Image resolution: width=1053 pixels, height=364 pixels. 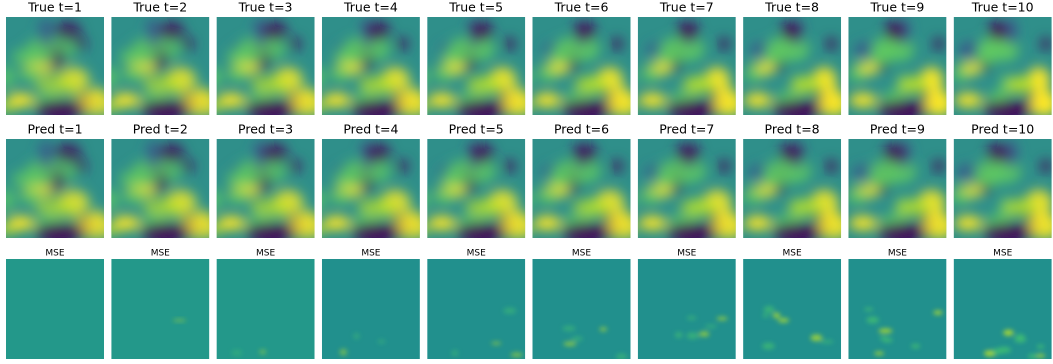 What do you see at coordinates (581, 129) in the screenshot?
I see `panel-title: Pred t=6` at bounding box center [581, 129].